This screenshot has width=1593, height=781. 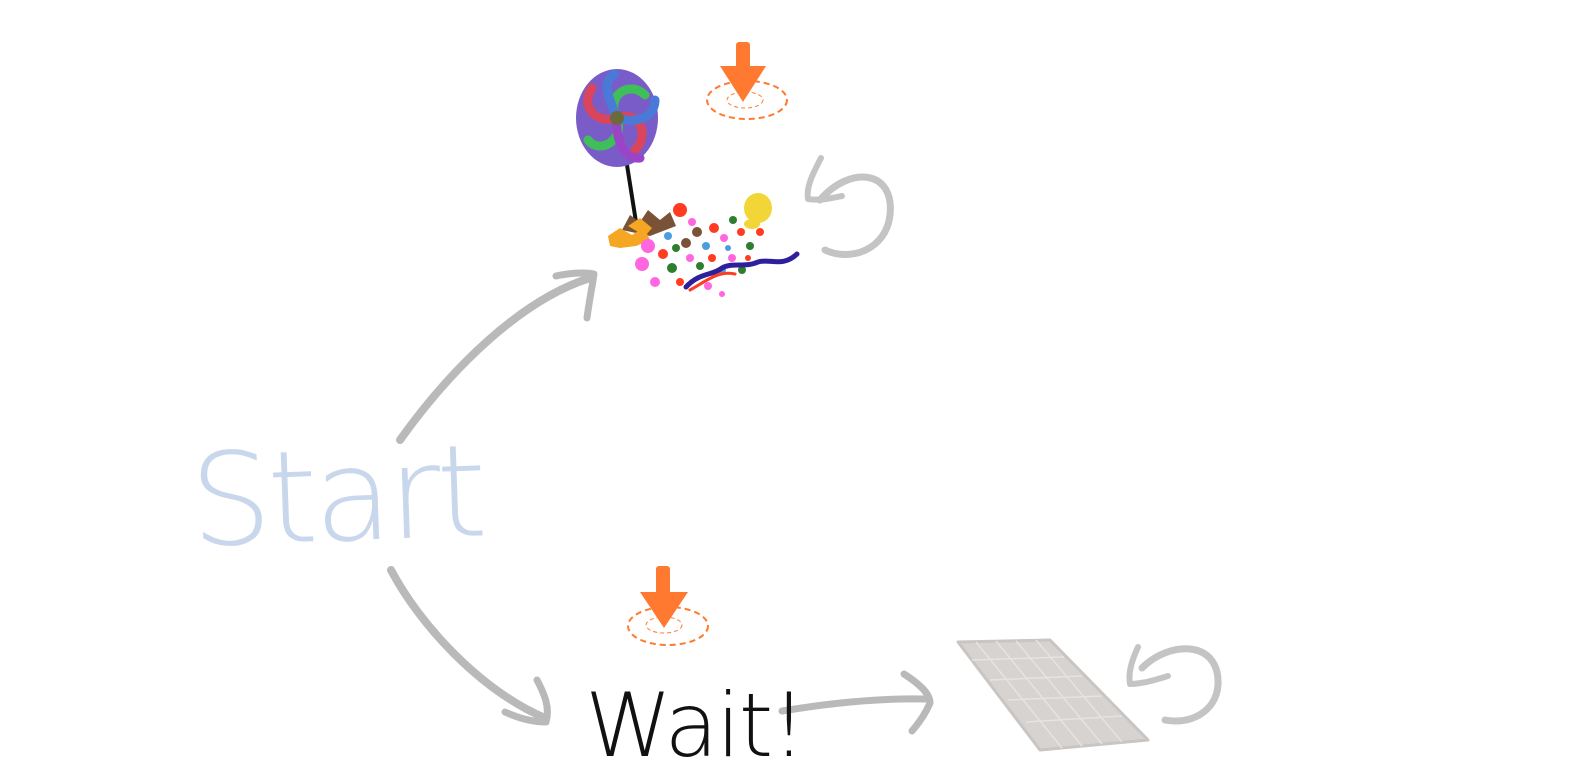 What do you see at coordinates (856, 702) in the screenshot?
I see `arrow-wait-to-chocolate` at bounding box center [856, 702].